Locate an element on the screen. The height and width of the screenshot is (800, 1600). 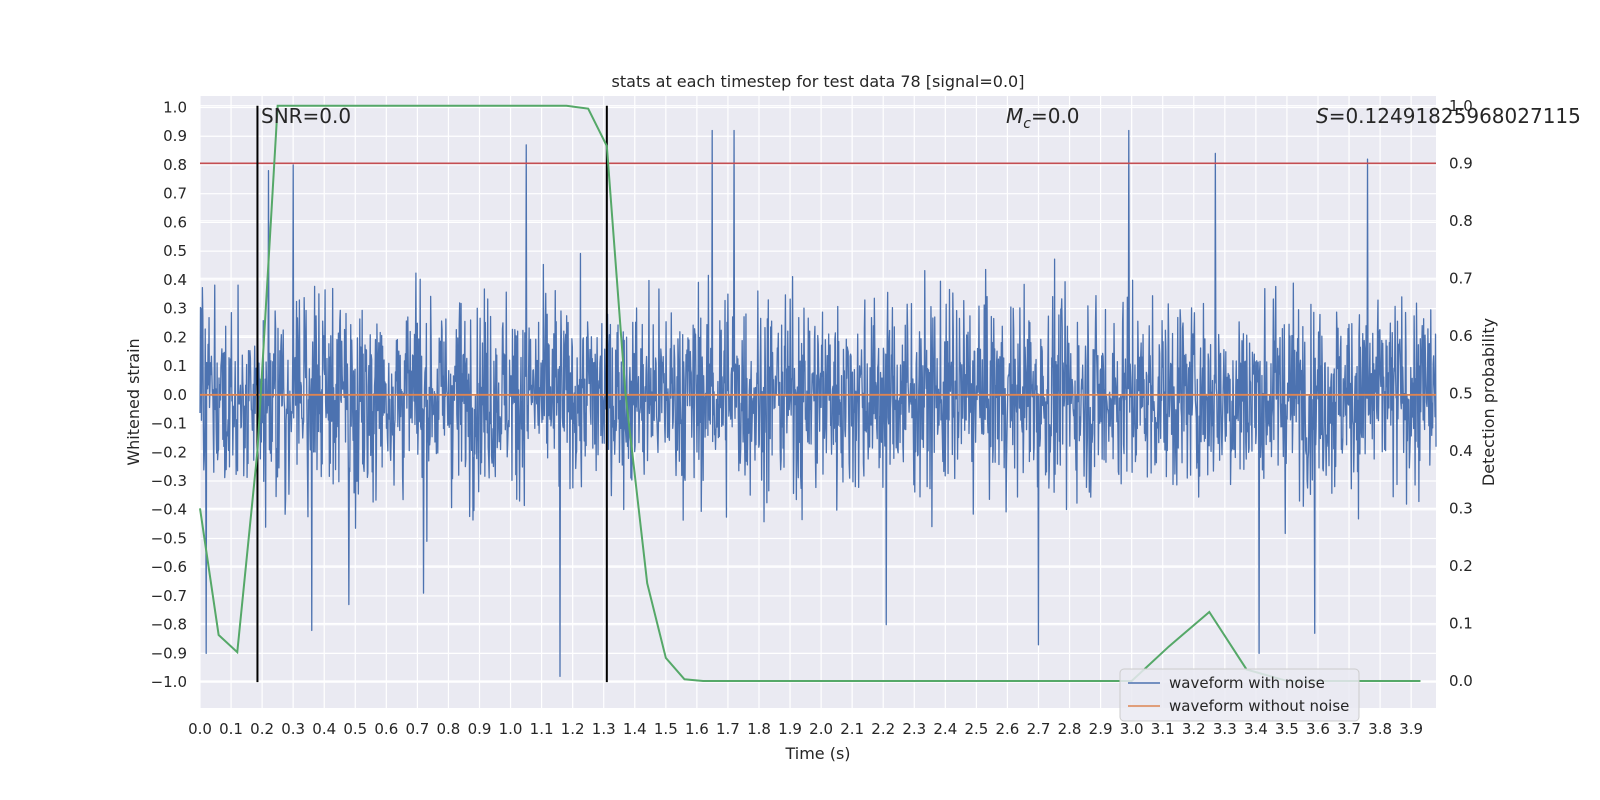
x-tick-label: 3.2 is located at coordinates (1194, 729).